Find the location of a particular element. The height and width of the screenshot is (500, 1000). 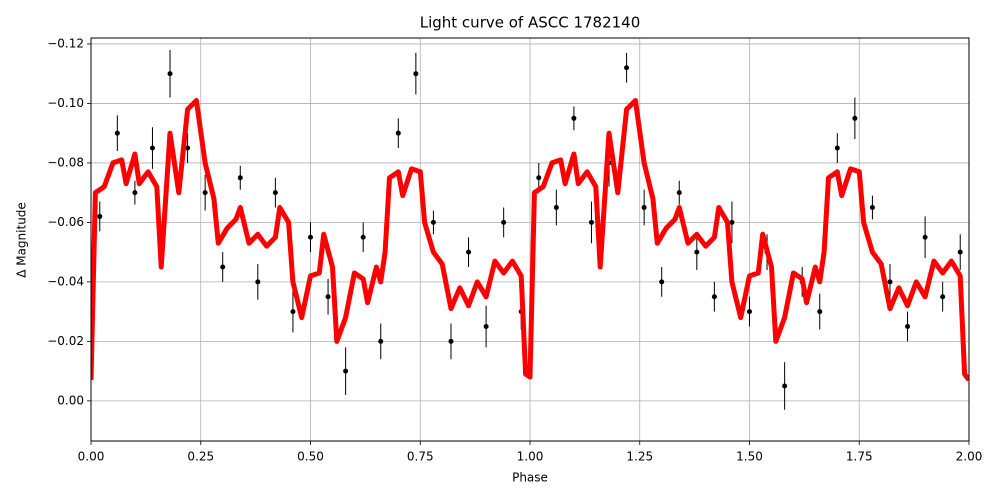

y-tick-label: −0.06 is located at coordinates (65, 222).